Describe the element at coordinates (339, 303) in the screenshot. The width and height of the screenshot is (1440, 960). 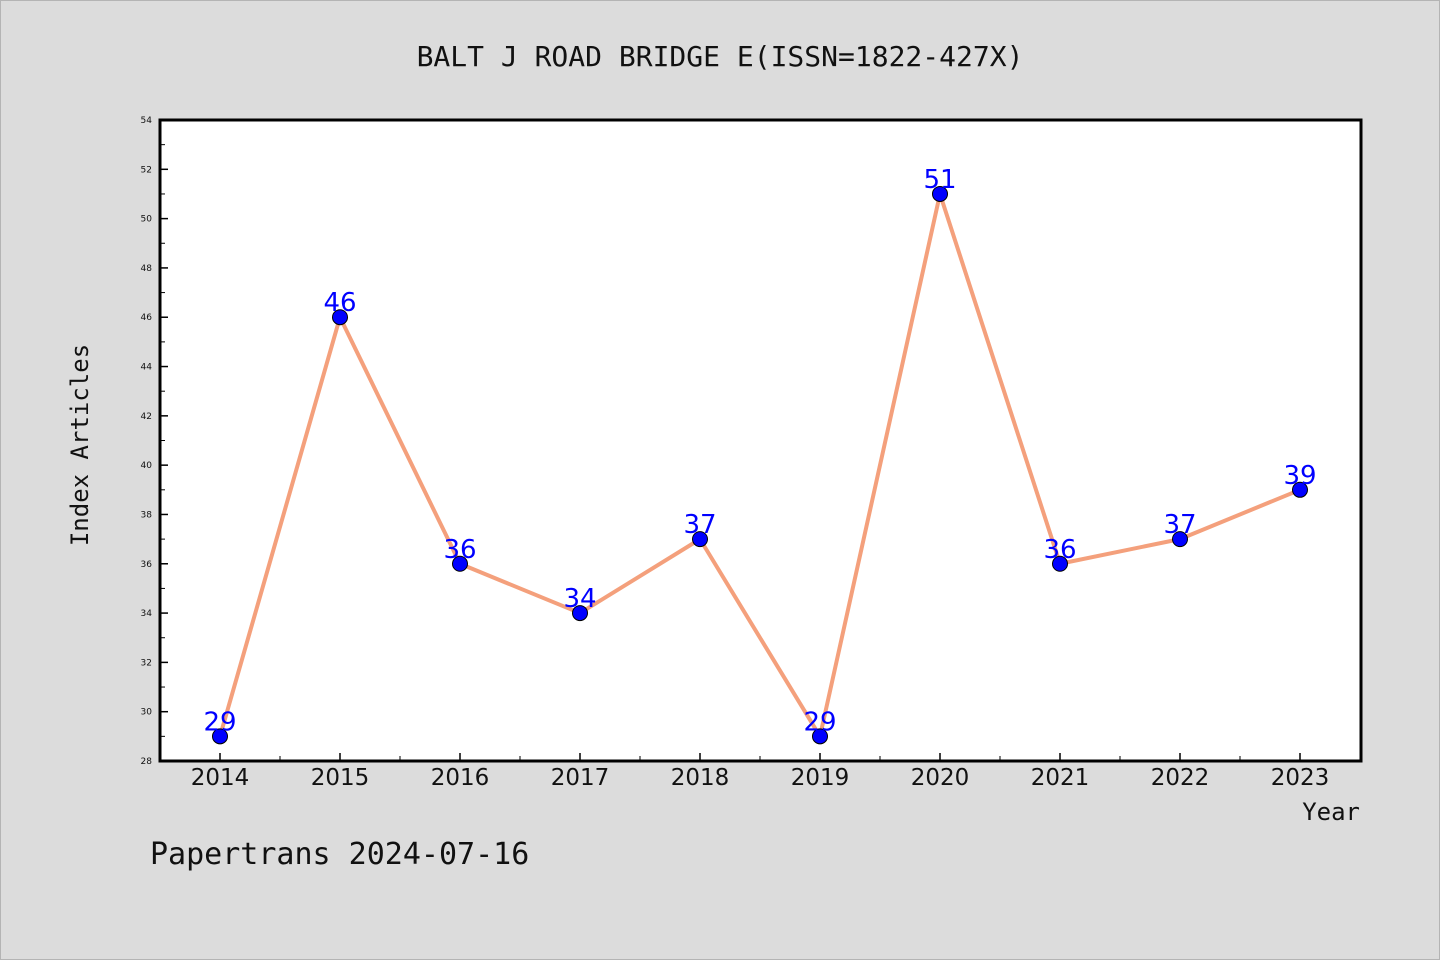
I see `data-label: 46` at that location.